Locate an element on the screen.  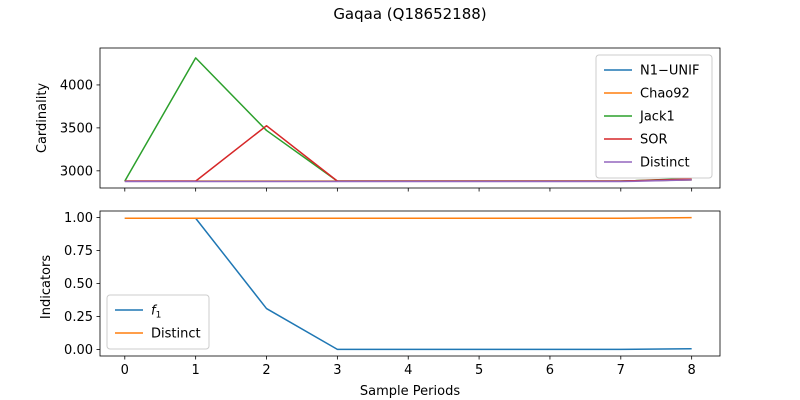
x-tick-label: 1 is located at coordinates (196, 370).